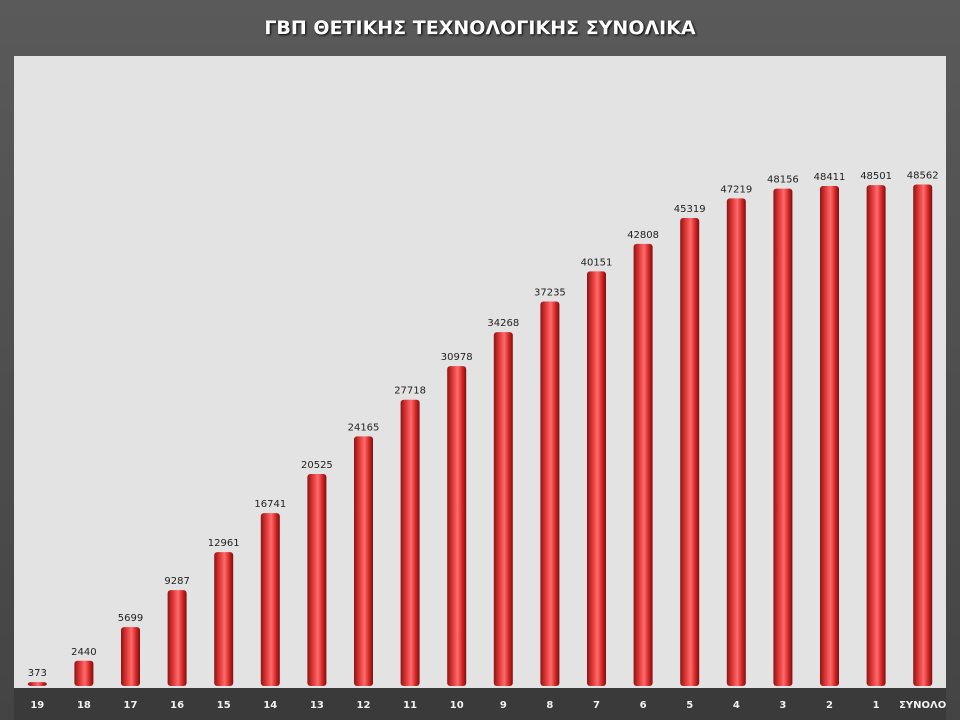 The image size is (960, 720). Describe the element at coordinates (550, 292) in the screenshot. I see `data-label-8: 37235` at that location.